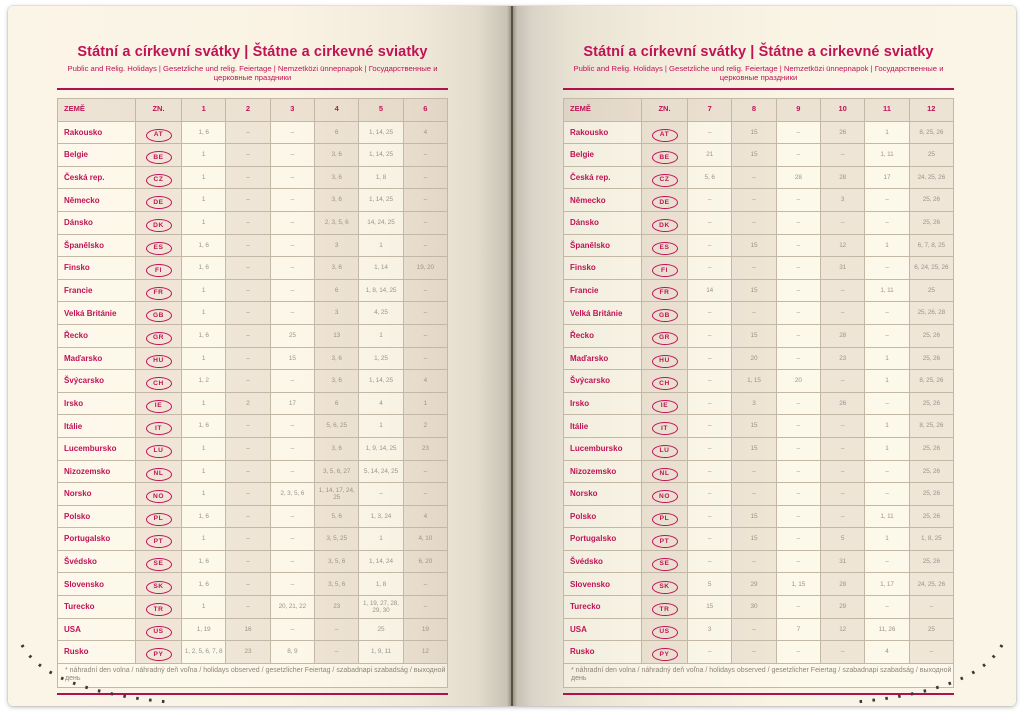 Image resolution: width=1024 pixels, height=723 pixels. What do you see at coordinates (602, 629) in the screenshot?
I see `country-name: USA` at bounding box center [602, 629].